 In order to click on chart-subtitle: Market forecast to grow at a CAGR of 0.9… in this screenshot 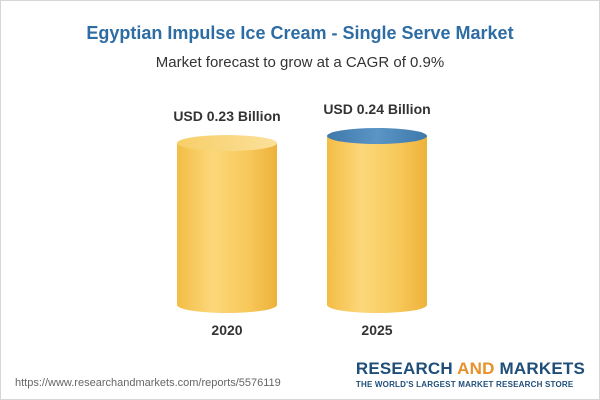, I will do `click(300, 62)`.